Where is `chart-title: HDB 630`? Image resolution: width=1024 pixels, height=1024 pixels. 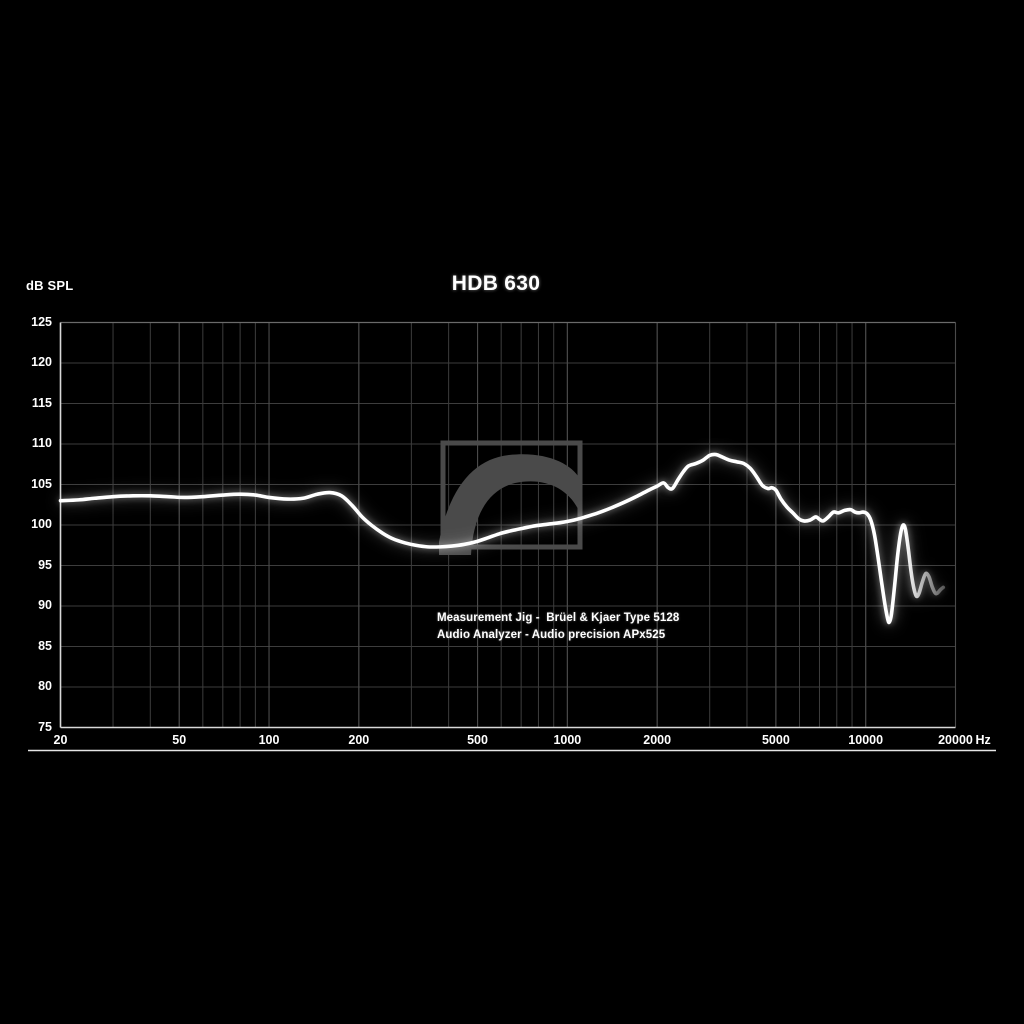 chart-title: HDB 630 is located at coordinates (512, 284).